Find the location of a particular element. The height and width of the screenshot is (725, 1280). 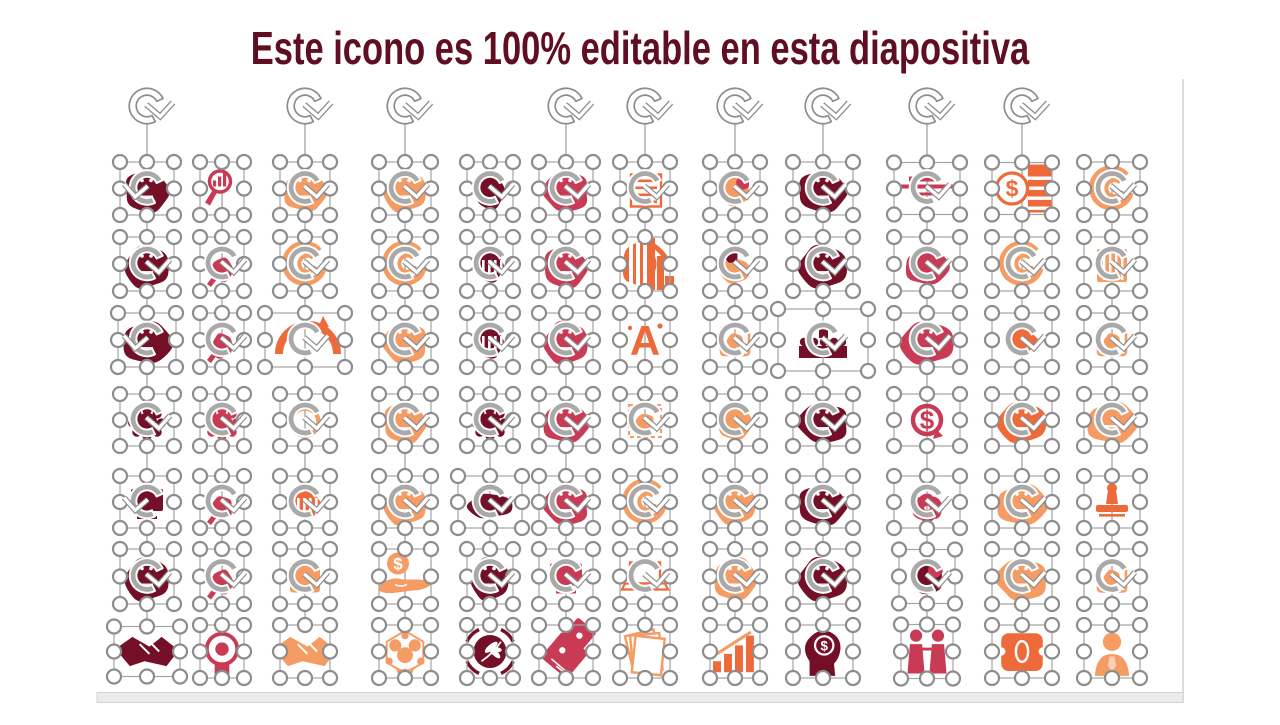

svg-text: A is located at coordinates (645, 340).